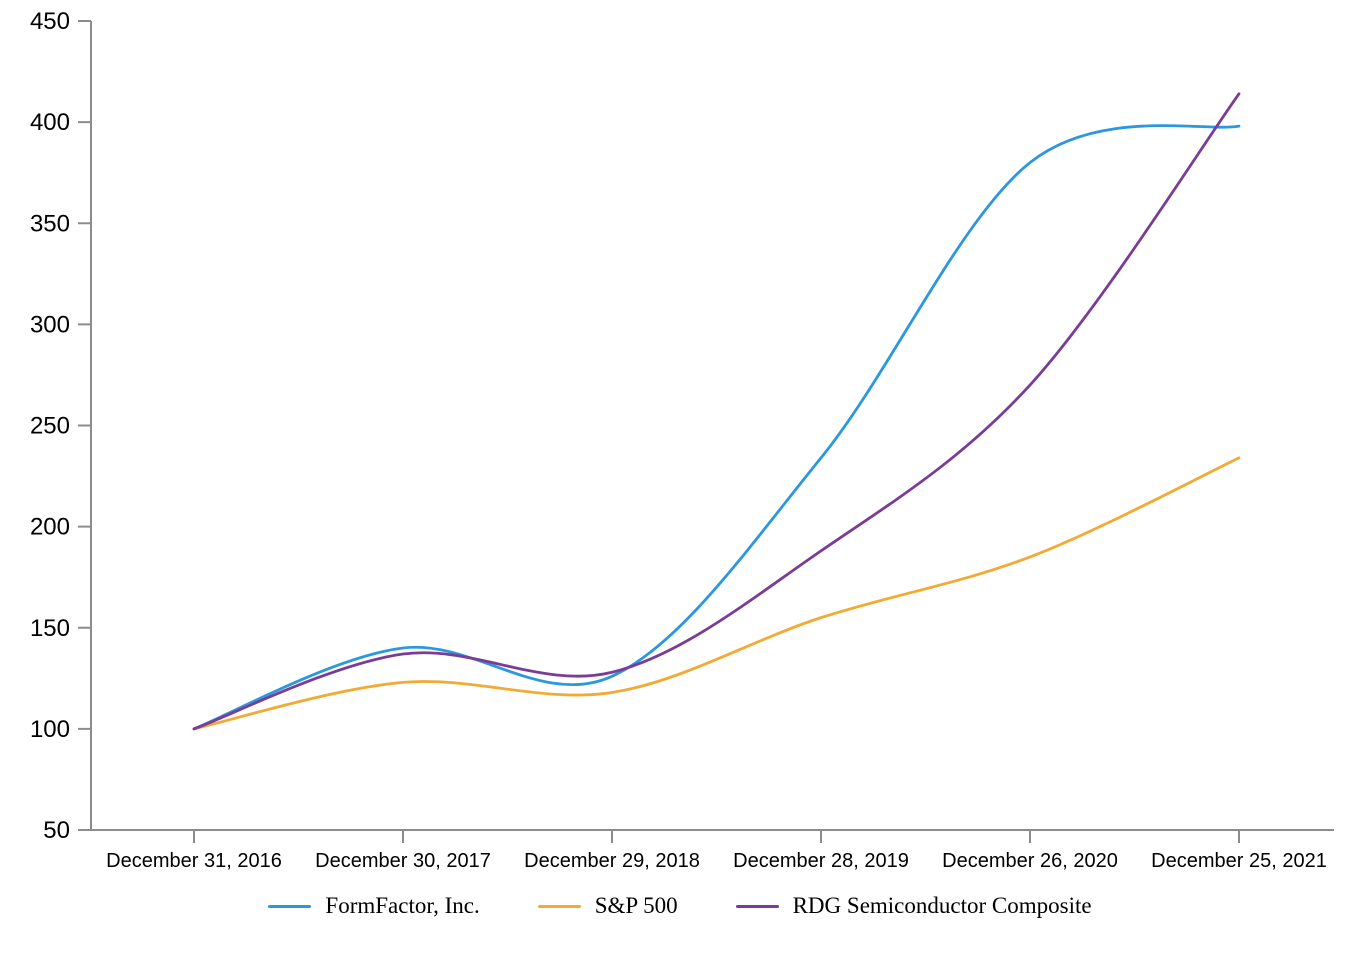 This screenshot has width=1360, height=960. I want to click on y-tick-label: 300, so click(50, 324).